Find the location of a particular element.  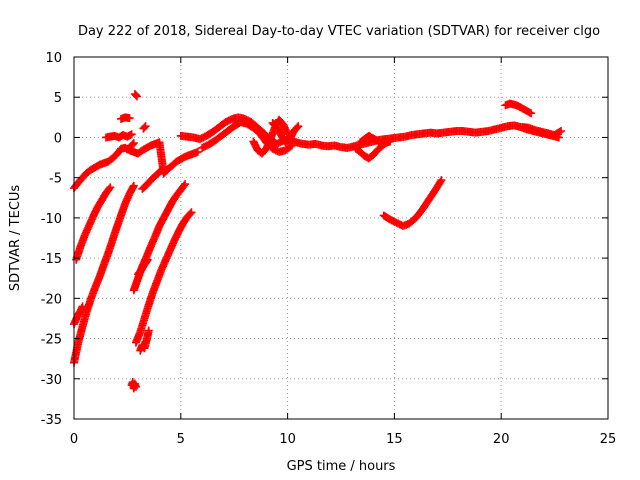

series-o is located at coordinates (130, 146).